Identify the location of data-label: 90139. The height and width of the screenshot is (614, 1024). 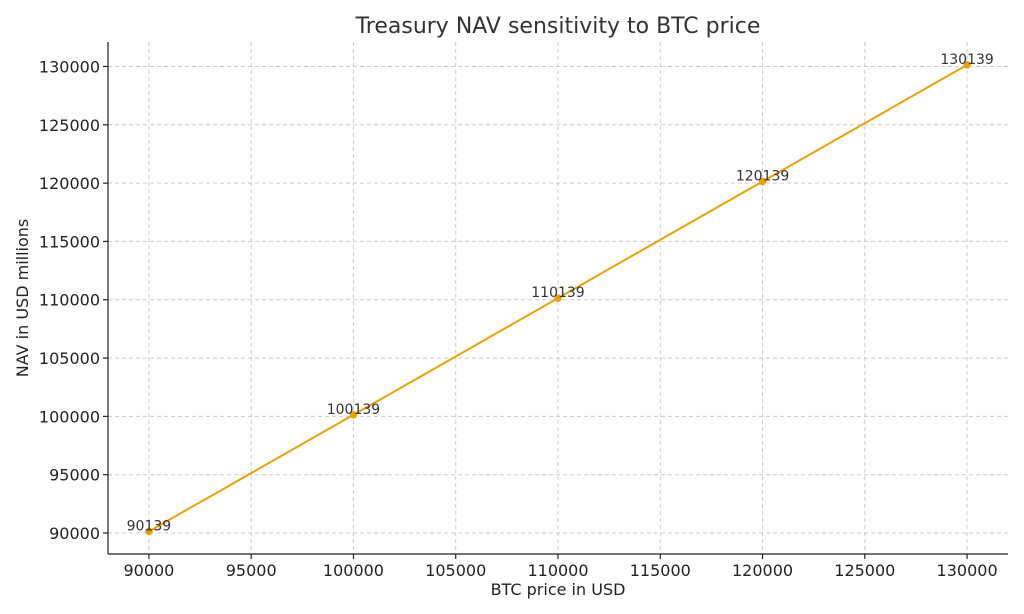
(149, 526).